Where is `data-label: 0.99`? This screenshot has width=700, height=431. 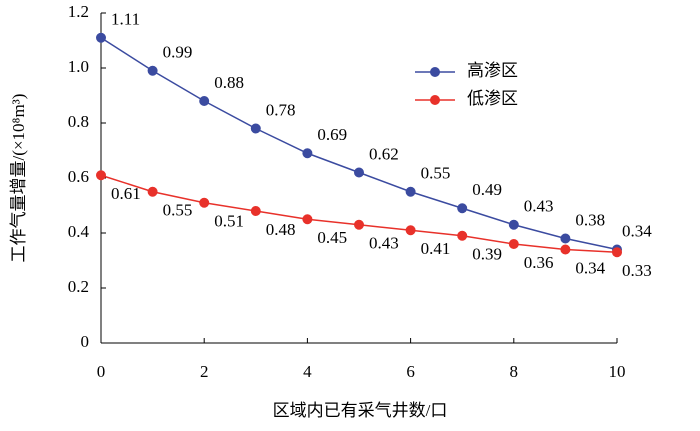 data-label: 0.99 is located at coordinates (178, 52).